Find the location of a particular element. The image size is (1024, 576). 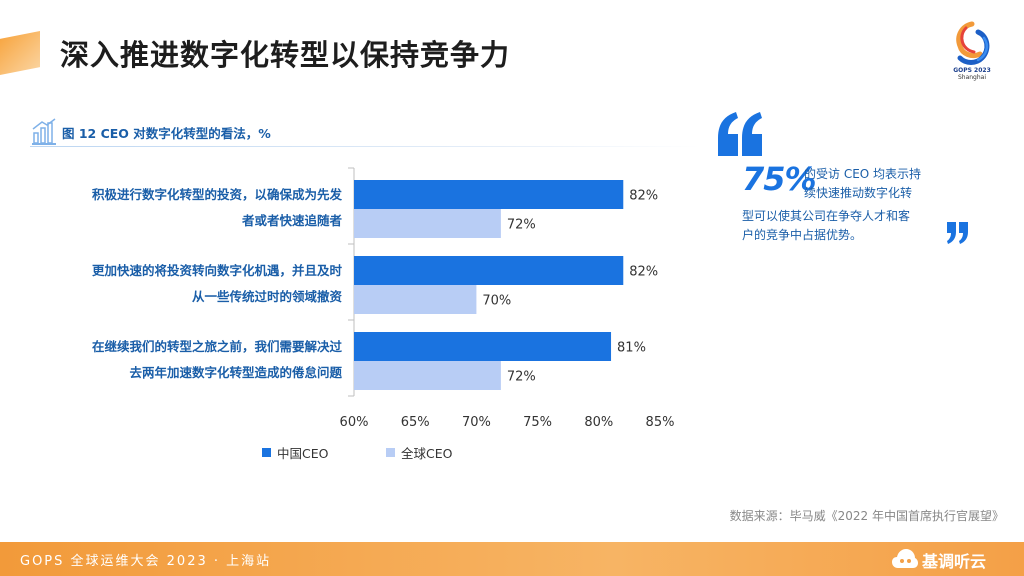

figure-title-divider is located at coordinates (365, 146).